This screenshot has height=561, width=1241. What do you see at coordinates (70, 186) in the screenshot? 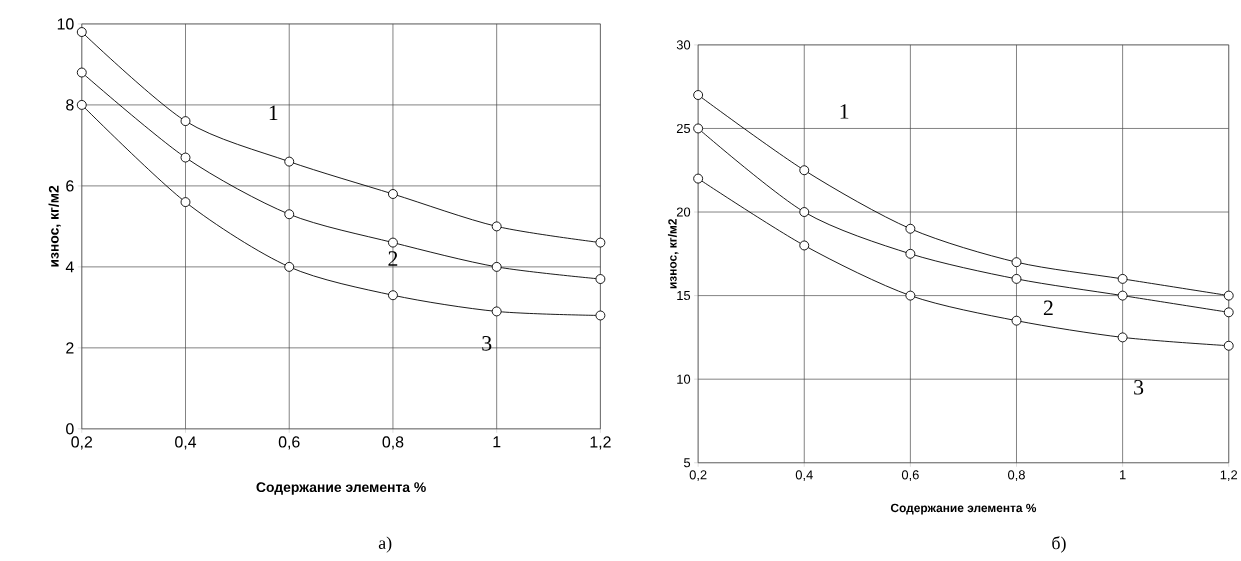
I see `y-tick-label: 6` at bounding box center [70, 186].